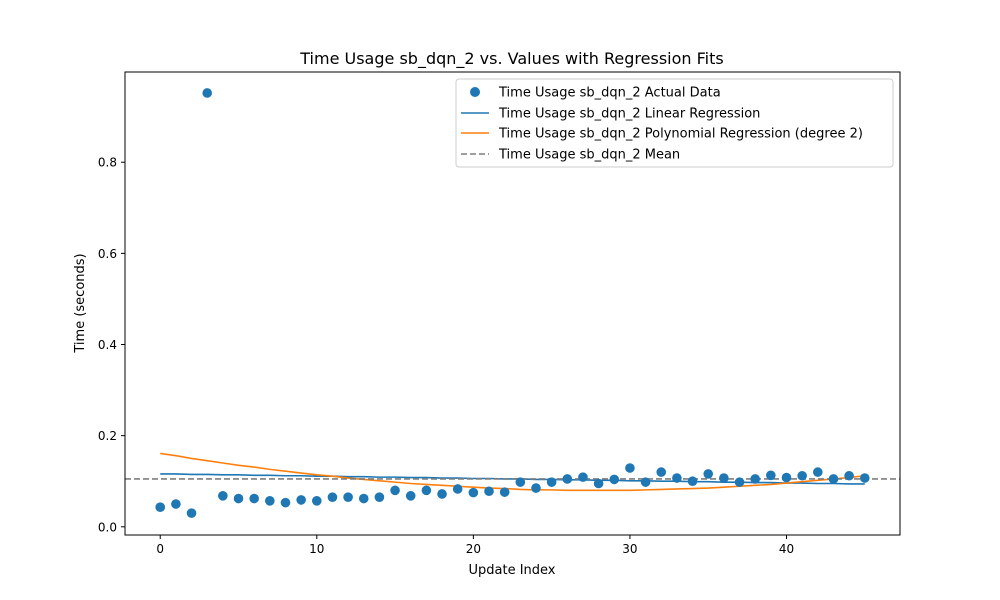 This screenshot has width=1000, height=600. Describe the element at coordinates (473, 549) in the screenshot. I see `x-tick-label: 20` at that location.